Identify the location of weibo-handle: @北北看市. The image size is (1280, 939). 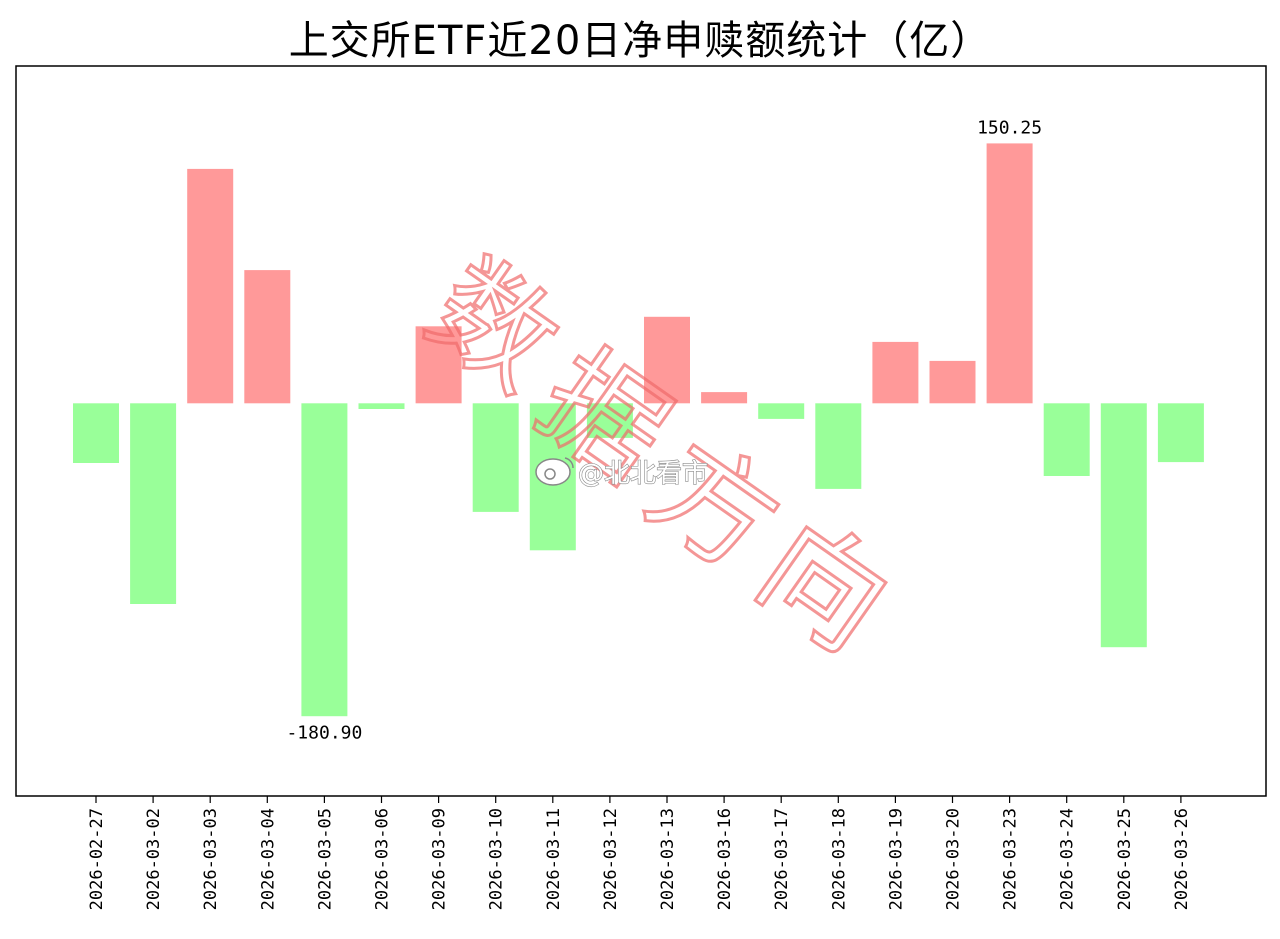
(622, 473).